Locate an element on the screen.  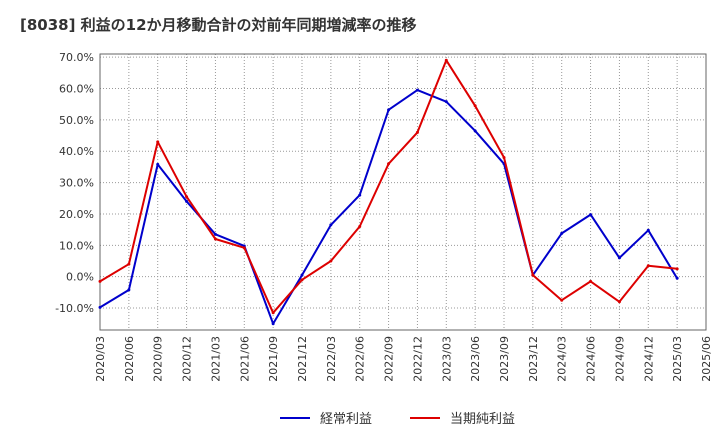
y-tick-label: 10.0% is located at coordinates (76, 245).